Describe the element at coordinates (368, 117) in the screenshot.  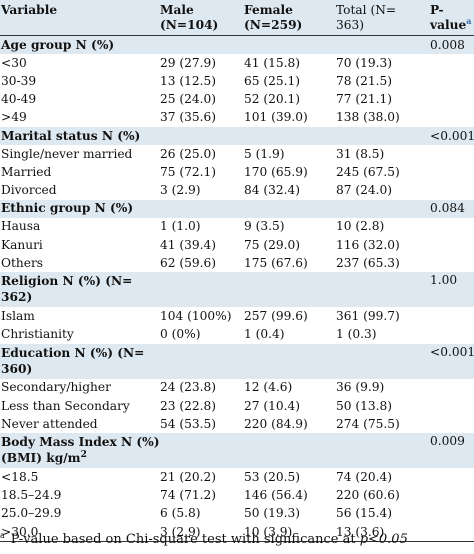
I see `row-total: 138 (38.0)` at that location.